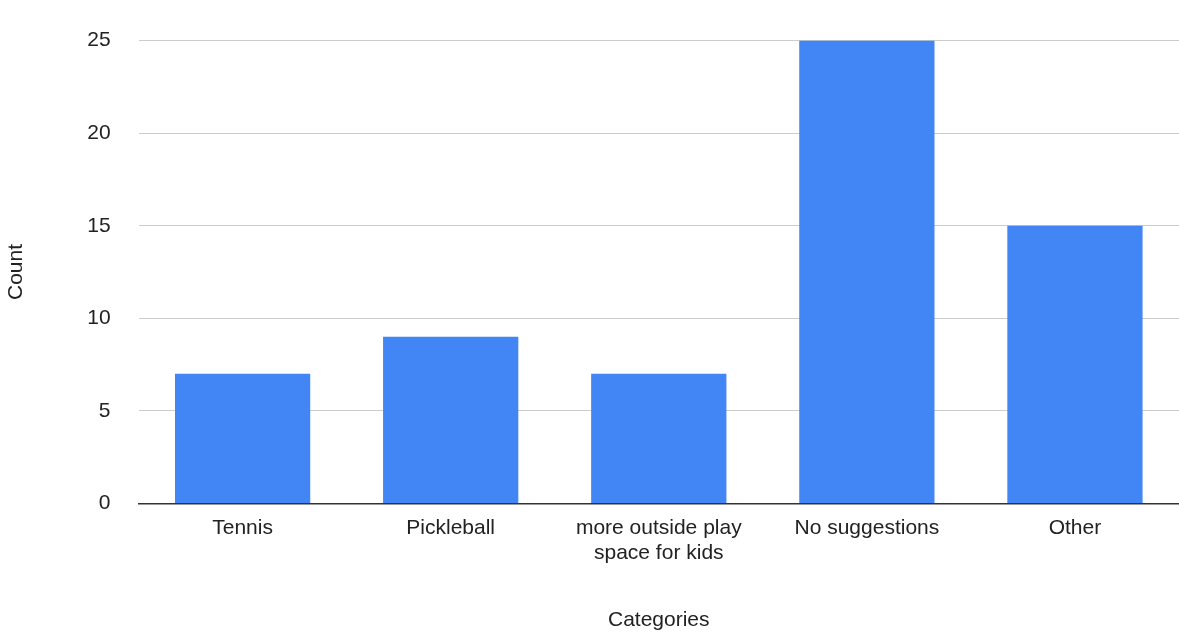 This screenshot has width=1179, height=637. Describe the element at coordinates (1075, 526) in the screenshot. I see `x-tick-label: Other` at that location.